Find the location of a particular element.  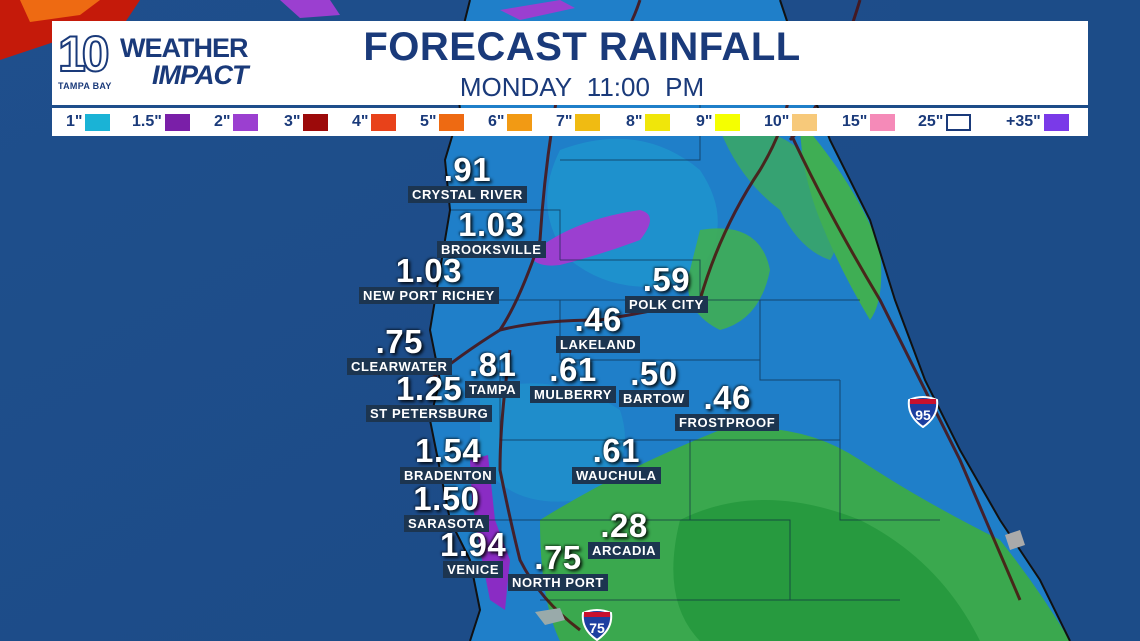

lake is located at coordinates (1015, 540).